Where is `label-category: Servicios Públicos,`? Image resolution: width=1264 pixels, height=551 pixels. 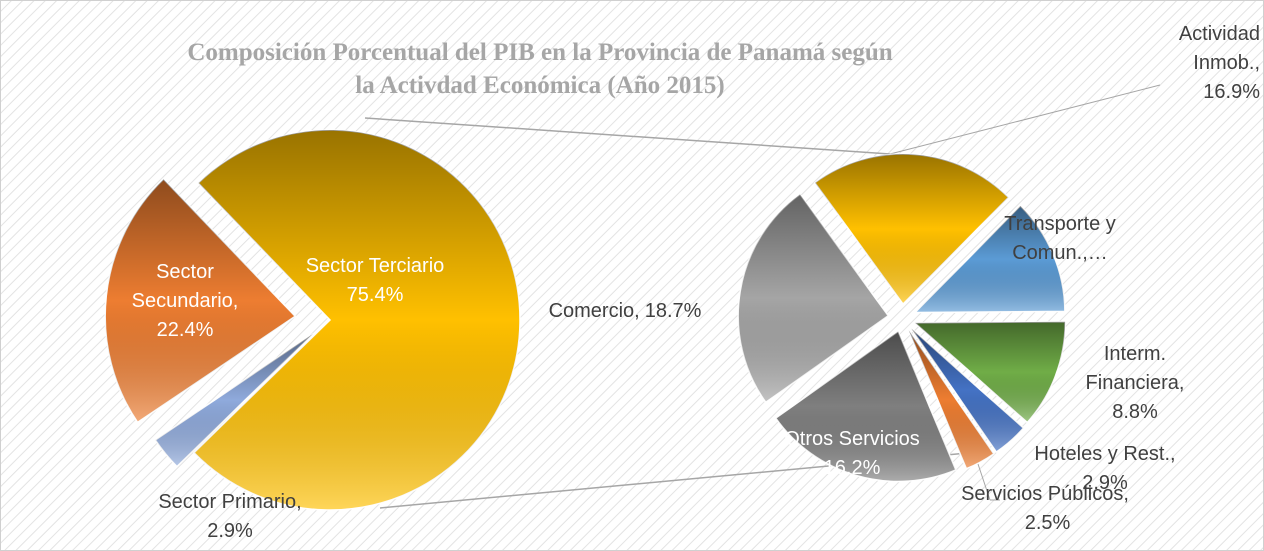
label-category: Servicios Públicos, is located at coordinates (1045, 494).